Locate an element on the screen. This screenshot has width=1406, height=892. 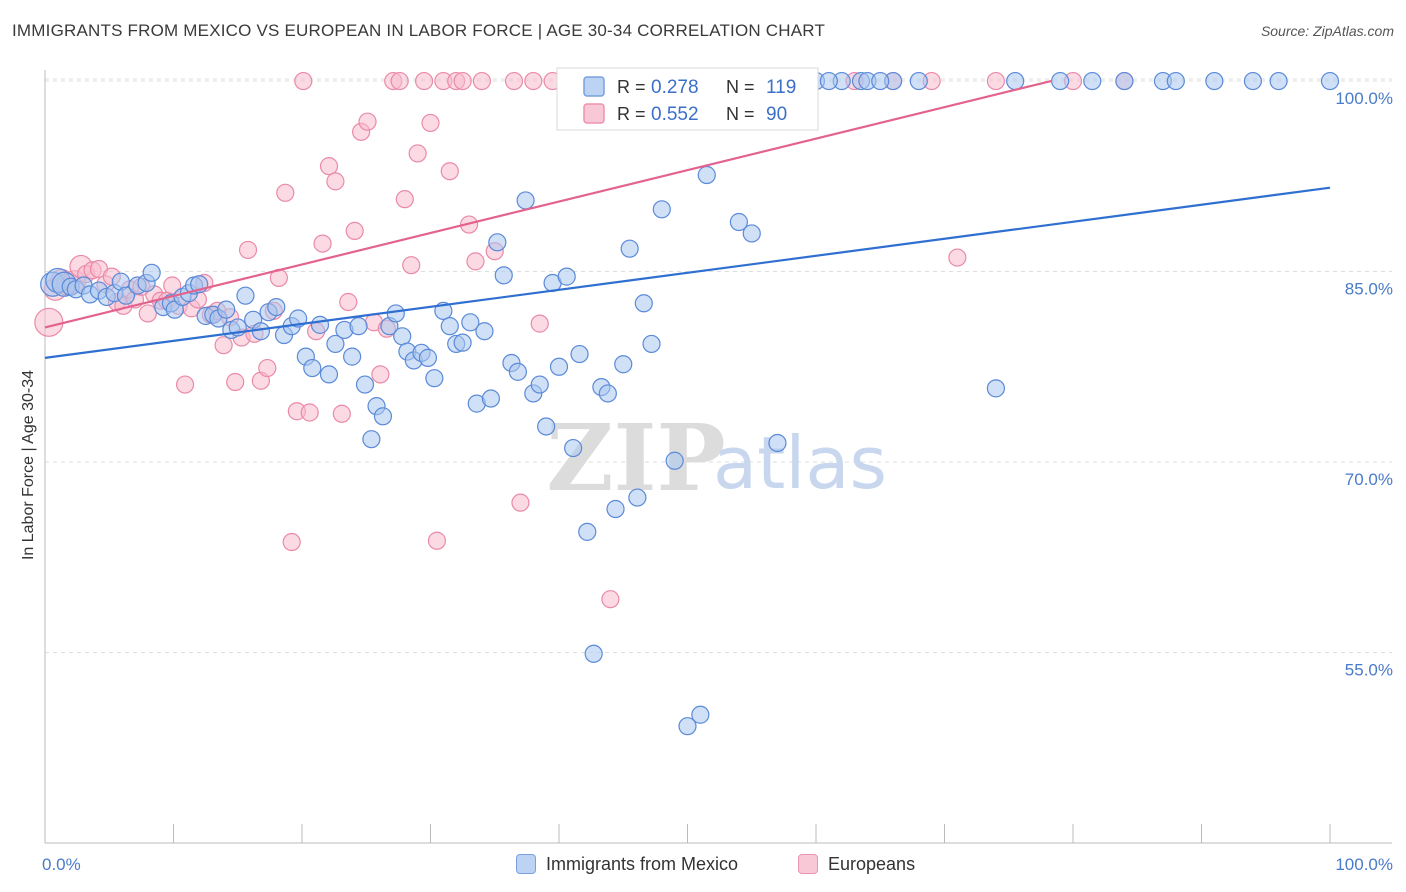
y-tick-labels: 55.0% 70.0% 85.0% 100.0% is located at coordinates (1364, 384).